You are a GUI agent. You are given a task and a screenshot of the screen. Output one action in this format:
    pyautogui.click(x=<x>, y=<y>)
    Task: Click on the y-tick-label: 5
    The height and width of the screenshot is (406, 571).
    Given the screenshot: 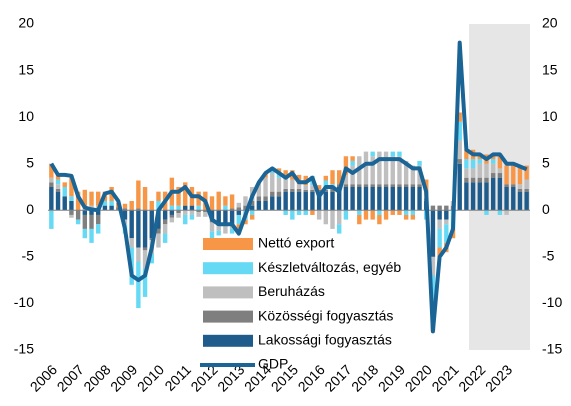 What is the action you would take?
    pyautogui.click(x=30, y=162)
    